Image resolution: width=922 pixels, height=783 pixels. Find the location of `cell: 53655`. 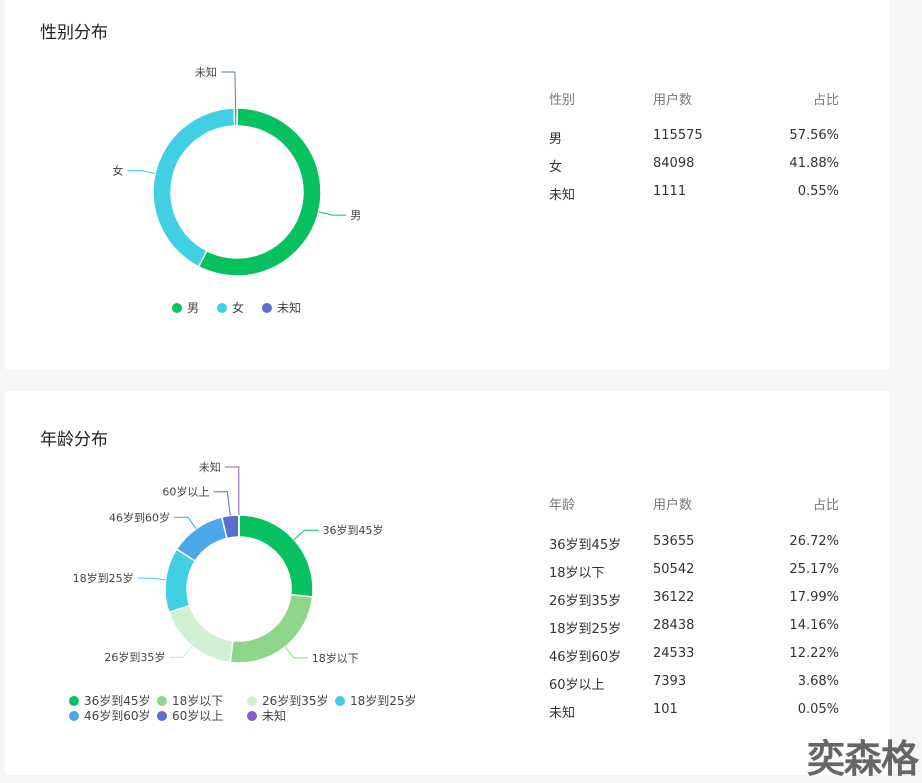

cell: 53655 is located at coordinates (674, 541).